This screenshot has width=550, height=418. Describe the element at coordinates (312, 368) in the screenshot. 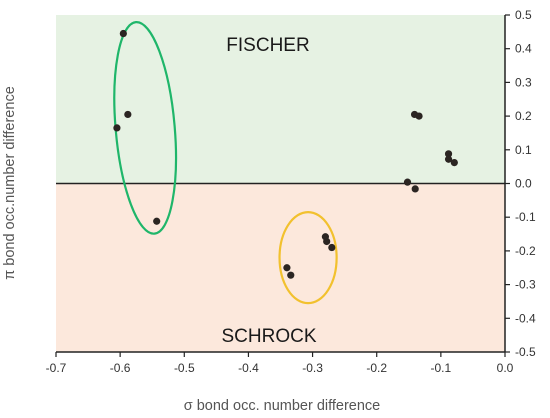

I see `x-tick-label: -0.3` at that location.